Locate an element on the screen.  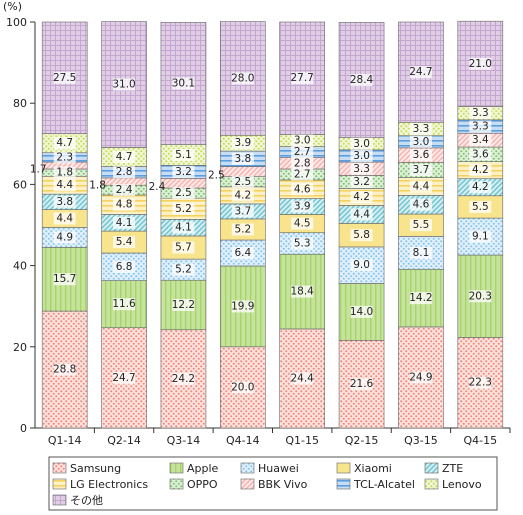
bar-segment-samsung is located at coordinates (124, 378).